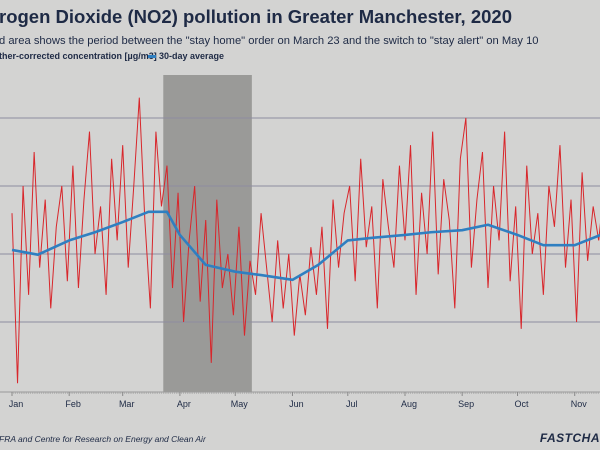 This screenshot has width=600, height=450. What do you see at coordinates (152, 57) in the screenshot?
I see `legend-swatch` at bounding box center [152, 57].